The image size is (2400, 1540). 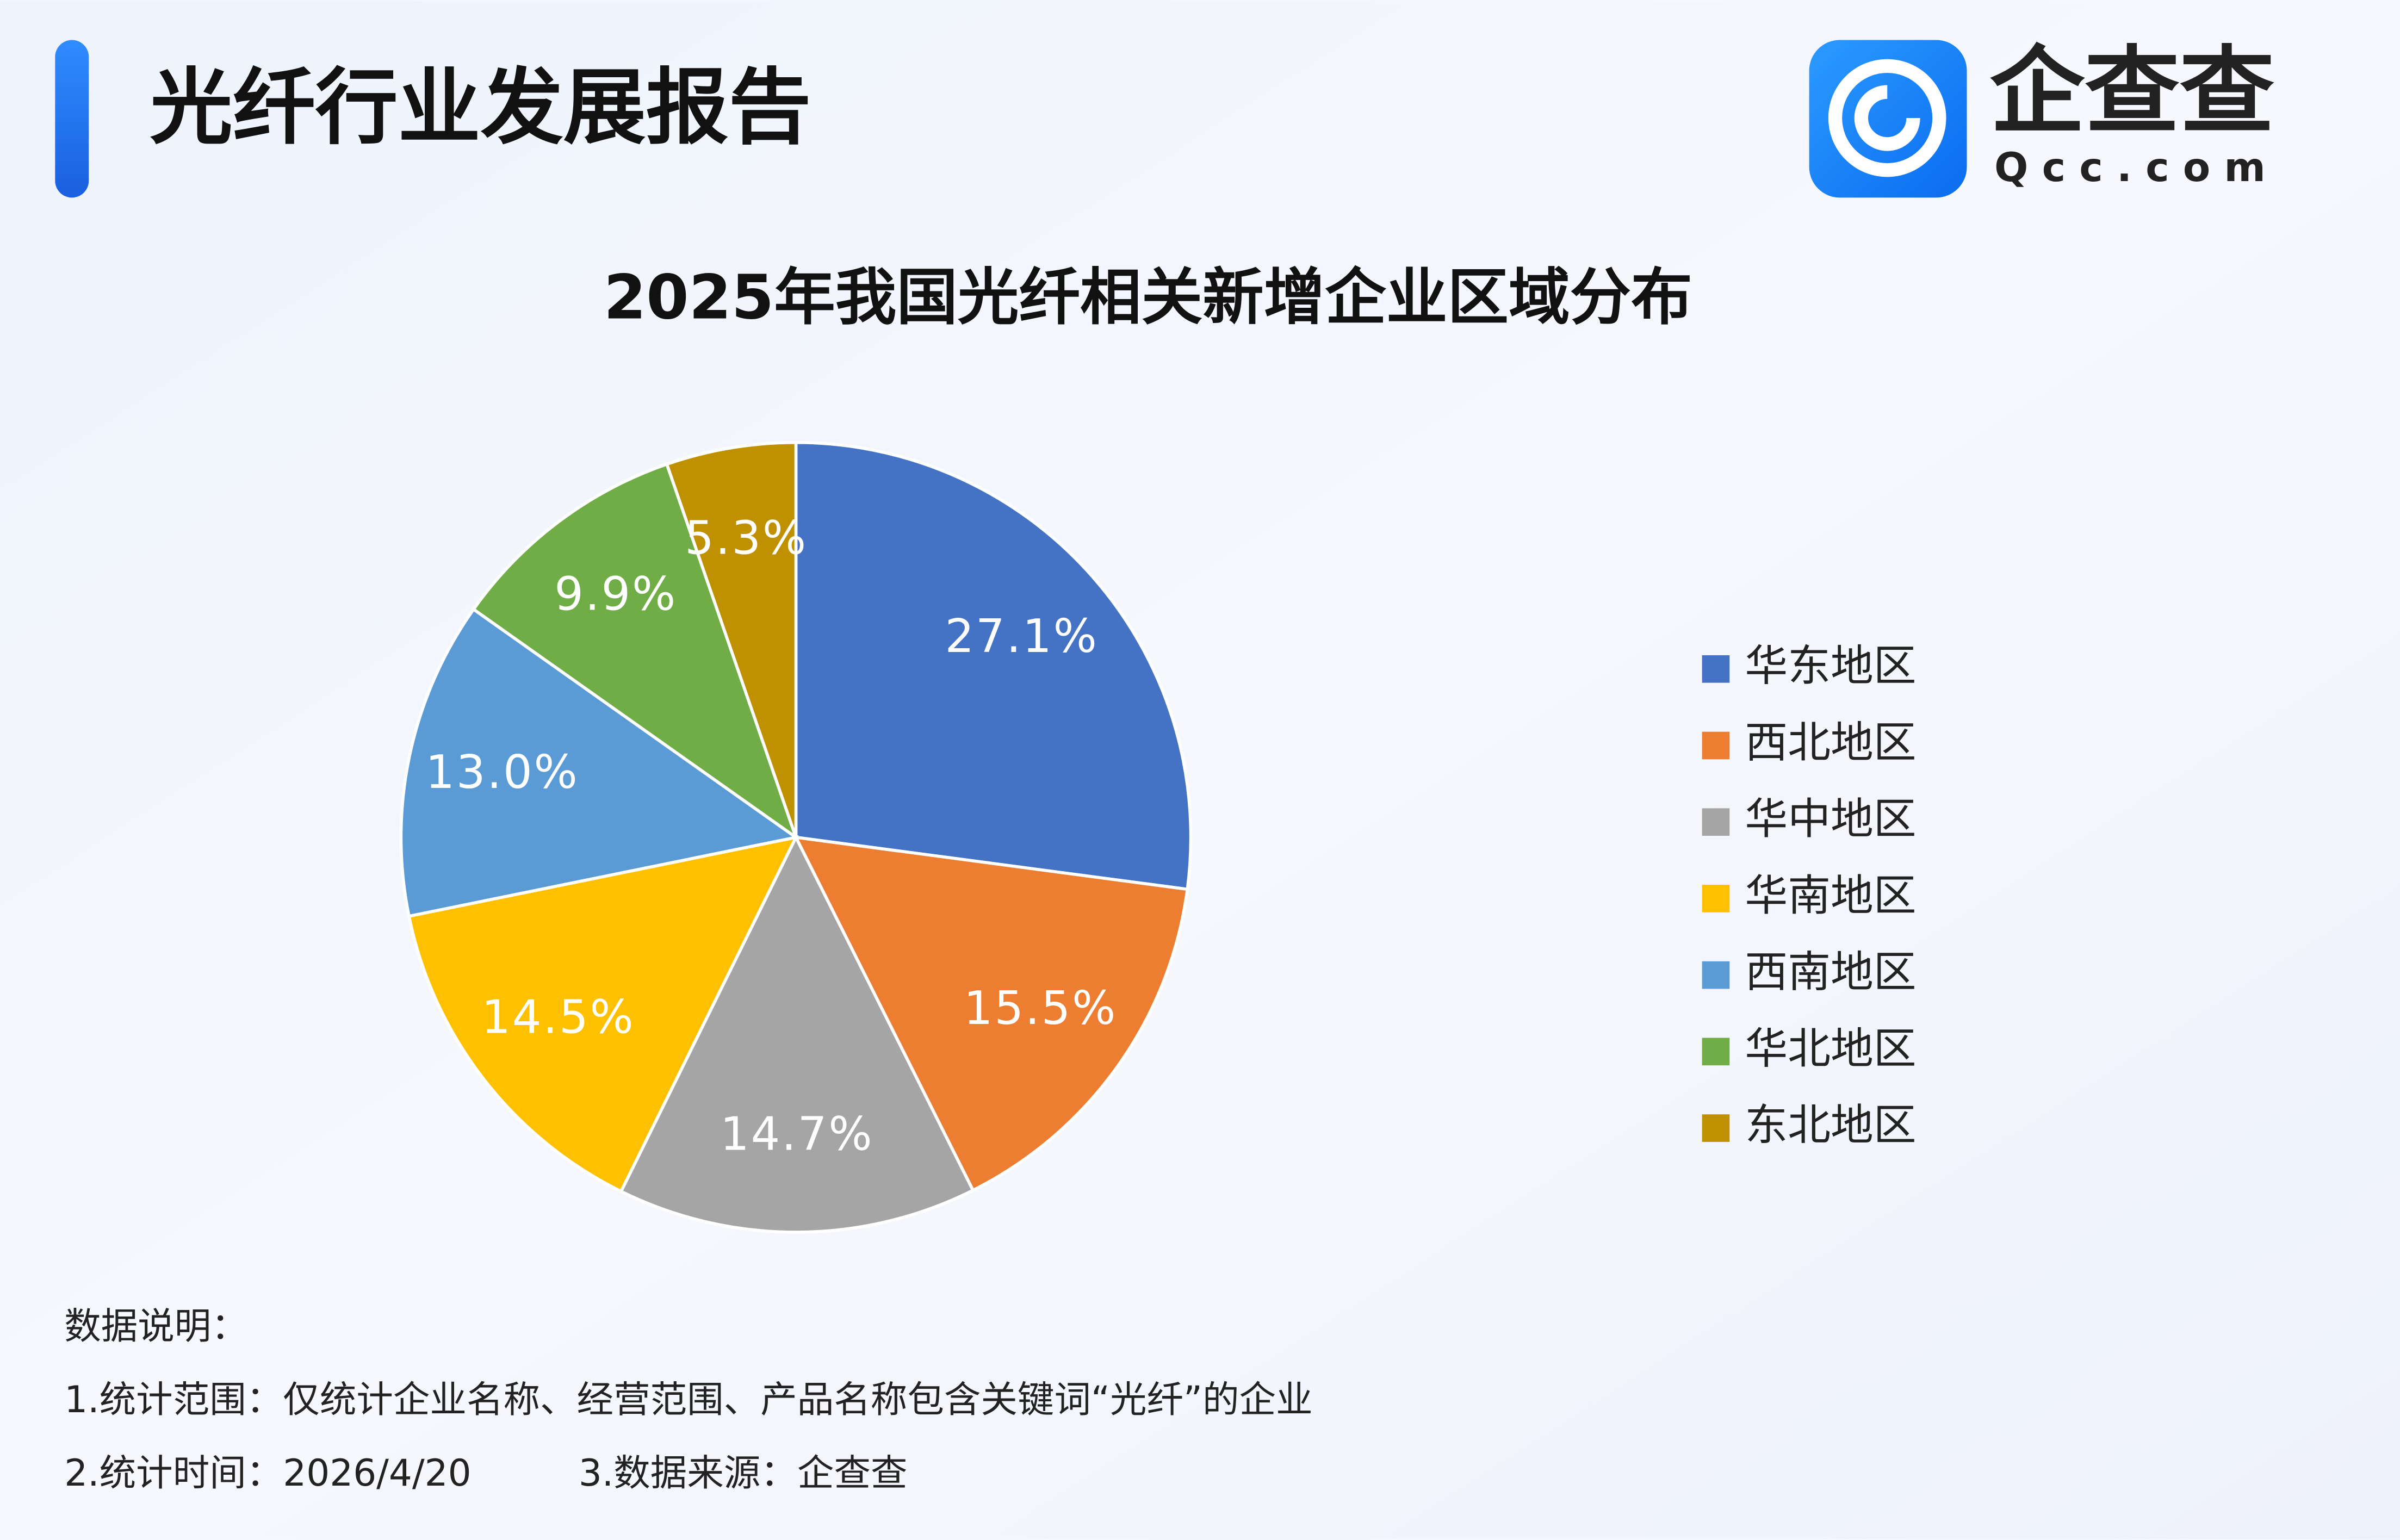 What do you see at coordinates (558, 1017) in the screenshot?
I see `data-label: 14.5%` at bounding box center [558, 1017].